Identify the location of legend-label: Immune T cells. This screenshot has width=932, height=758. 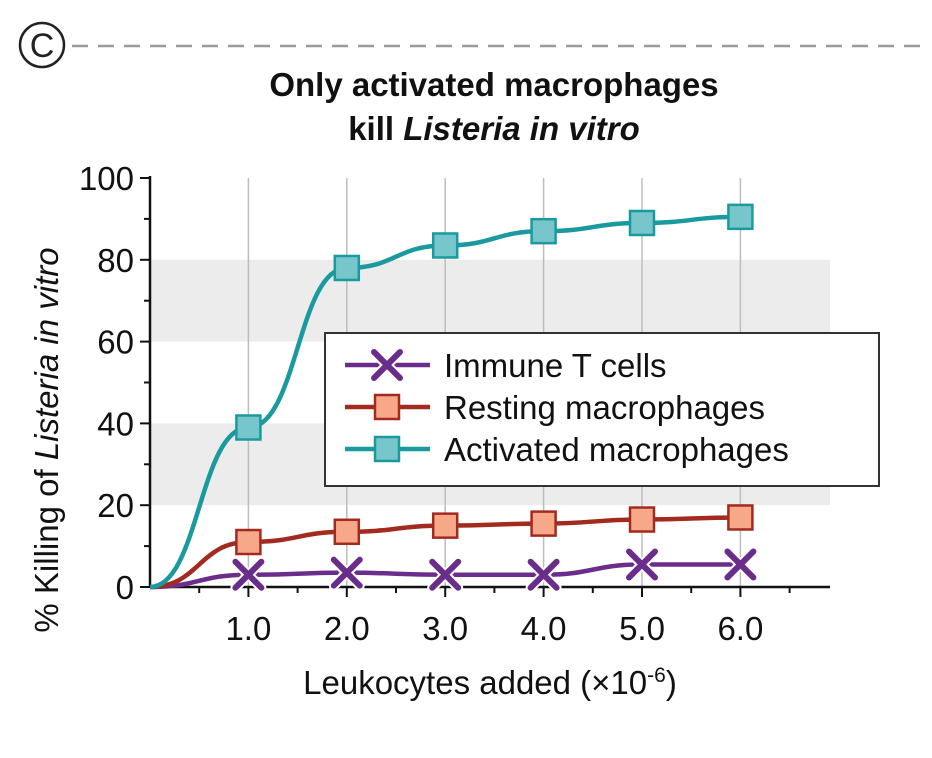
(555, 365).